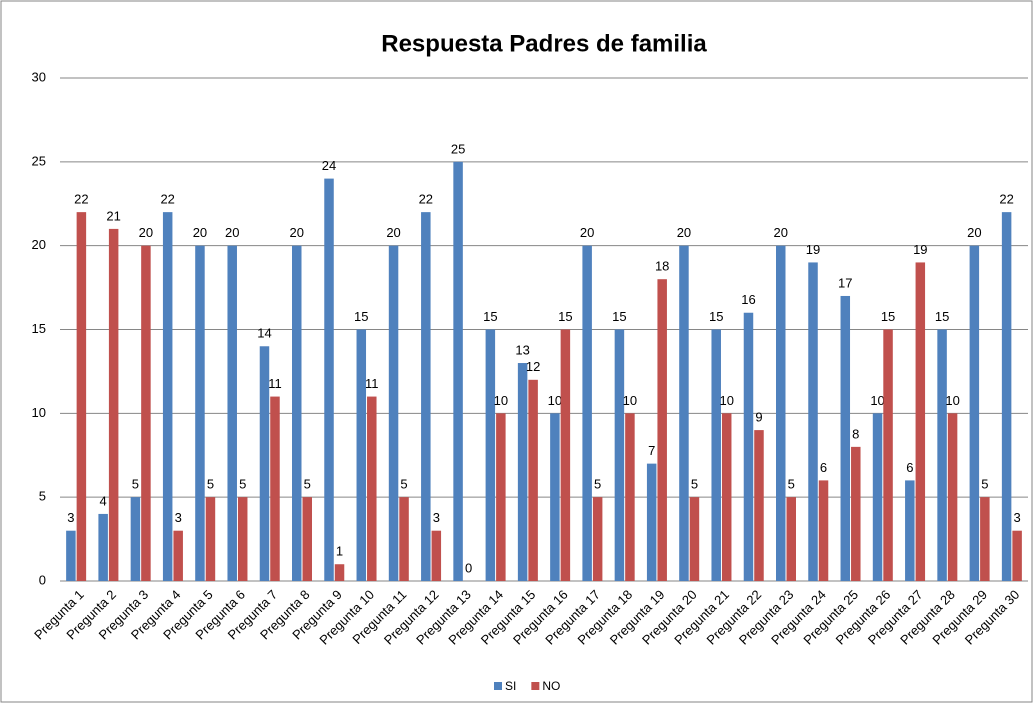 The width and height of the screenshot is (1034, 704). What do you see at coordinates (544, 43) in the screenshot?
I see `chart-title: Respuesta Padres de familia` at bounding box center [544, 43].